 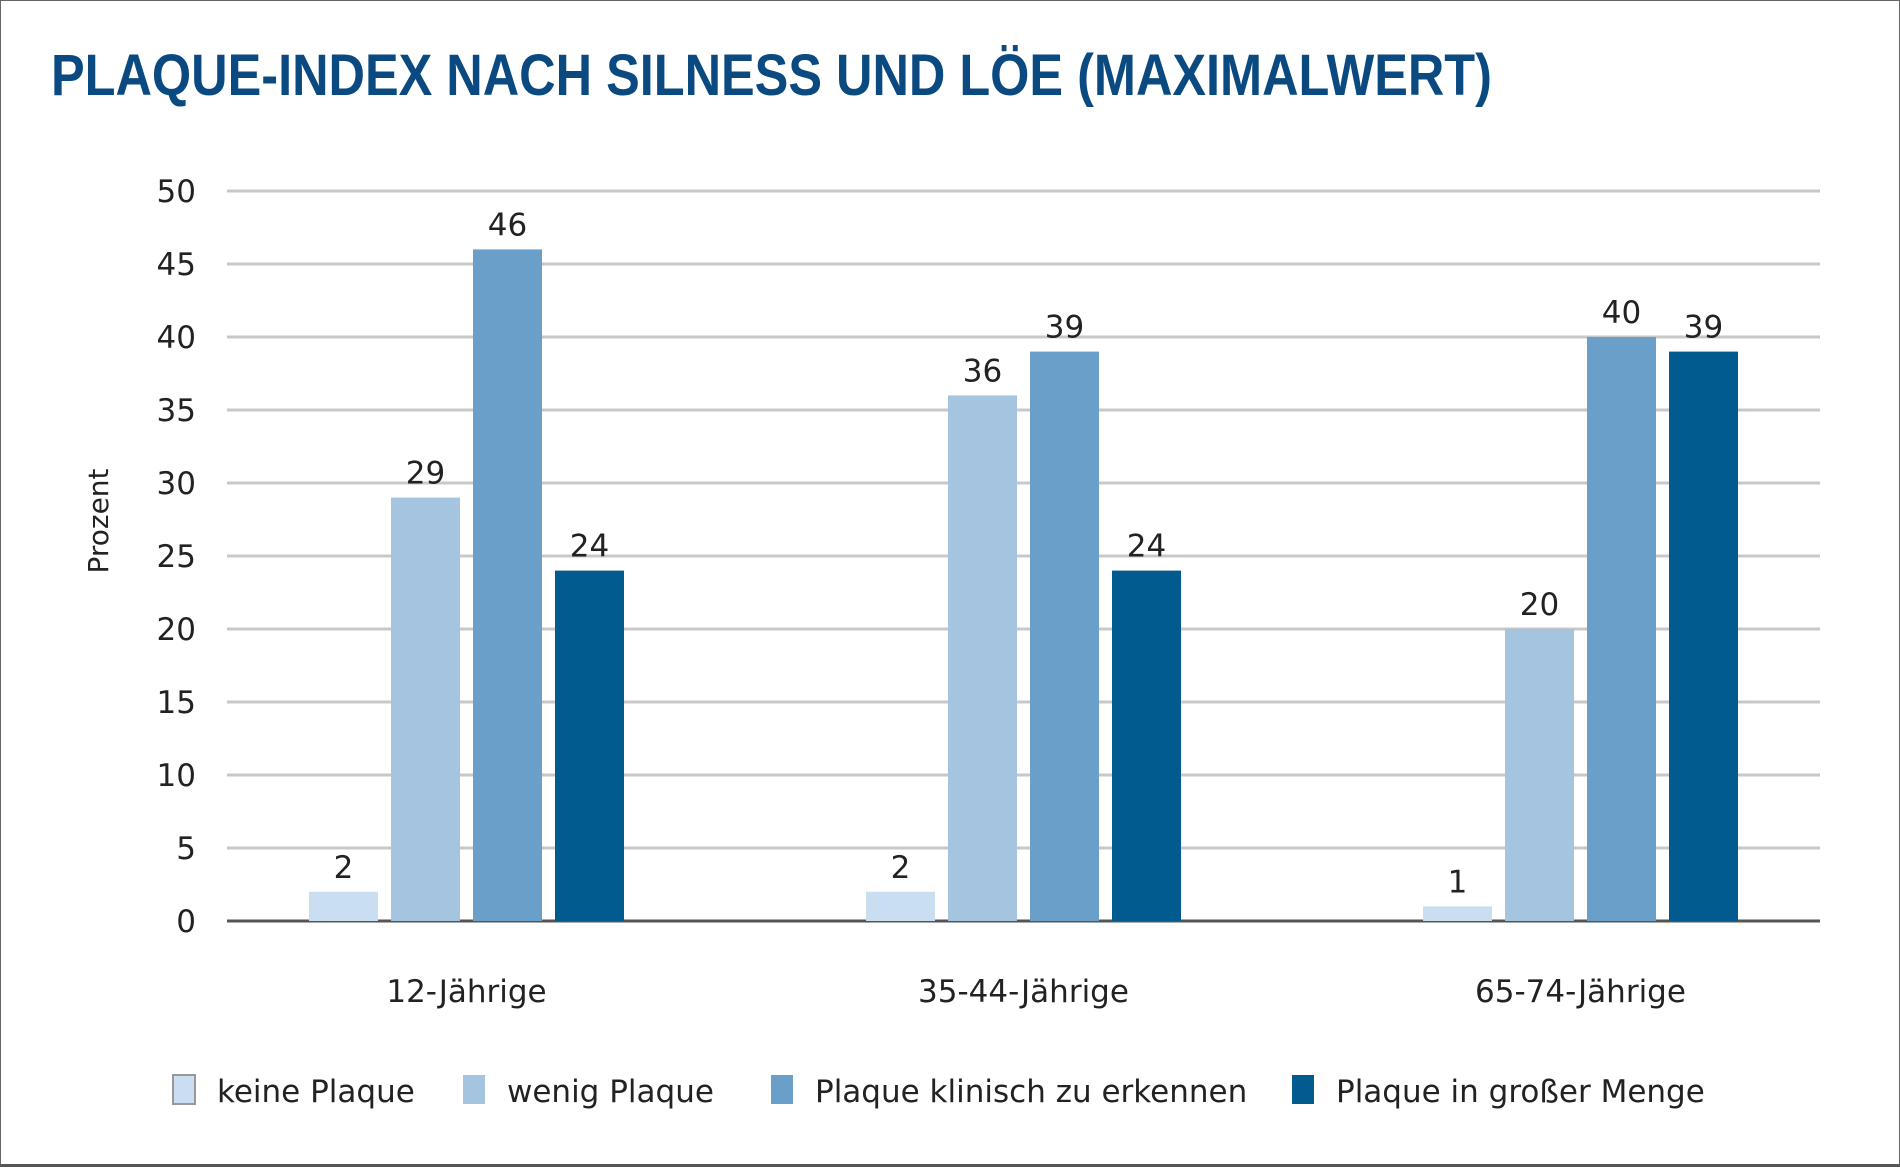 I want to click on y-tick-label: 5, so click(x=186, y=849).